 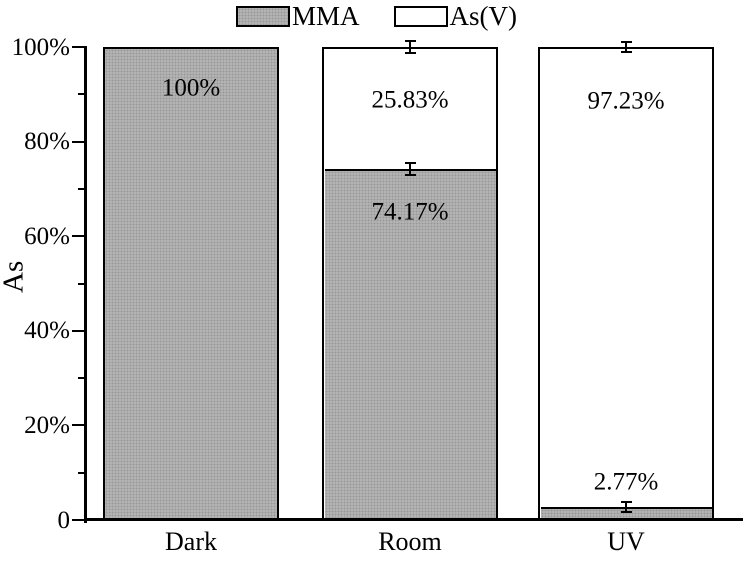 I want to click on value-label: 2.77%, so click(x=626, y=482).